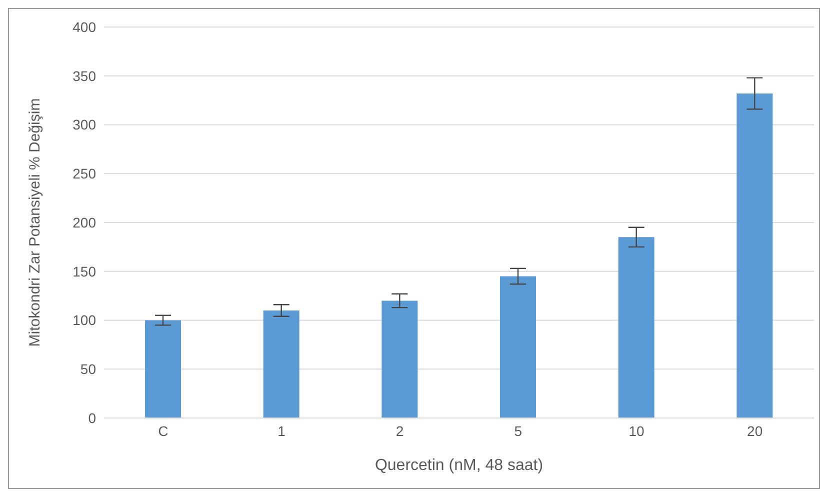 The height and width of the screenshot is (499, 830). Describe the element at coordinates (400, 430) in the screenshot. I see `x-tick-label: 2` at that location.